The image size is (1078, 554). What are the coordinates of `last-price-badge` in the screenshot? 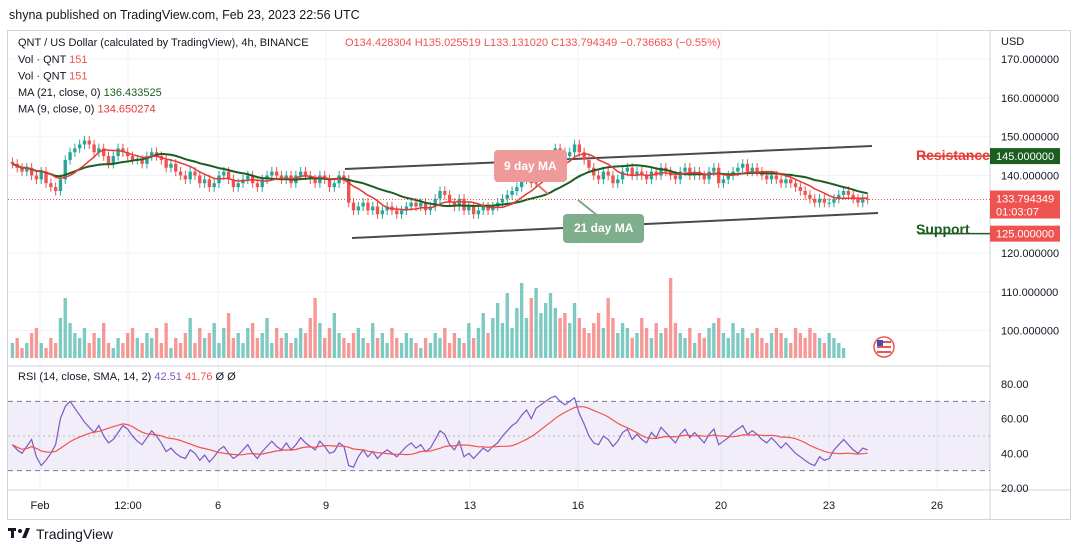 It's located at (1025, 204).